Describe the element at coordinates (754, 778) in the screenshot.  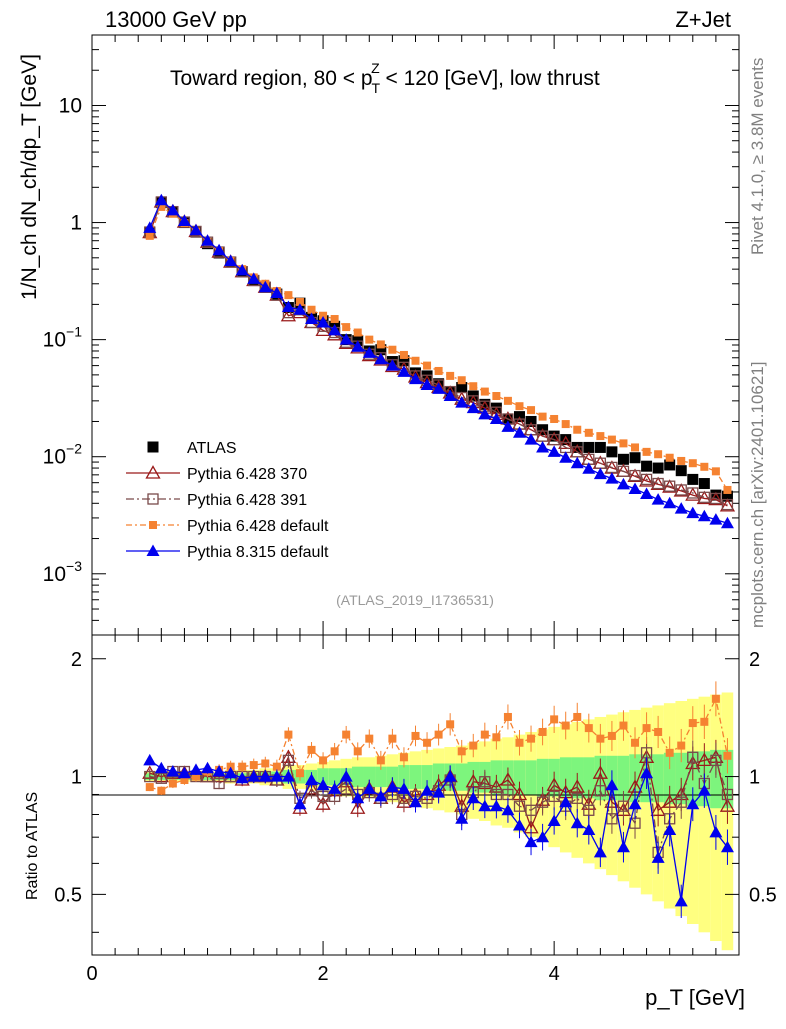
I see `ratio-tick-label-right: 1` at that location.